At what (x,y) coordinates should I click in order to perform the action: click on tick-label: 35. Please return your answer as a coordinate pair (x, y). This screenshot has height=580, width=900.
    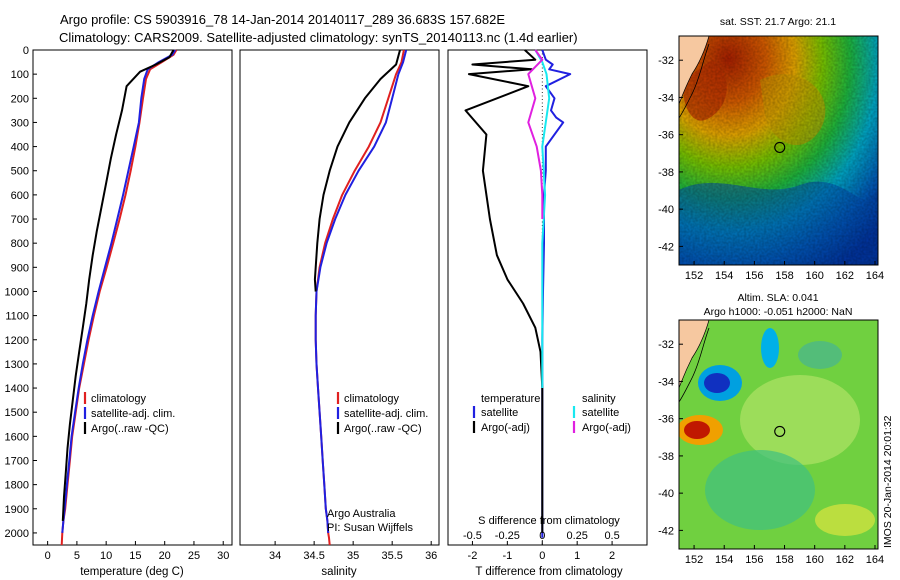
    Looking at the image, I should click on (353, 556).